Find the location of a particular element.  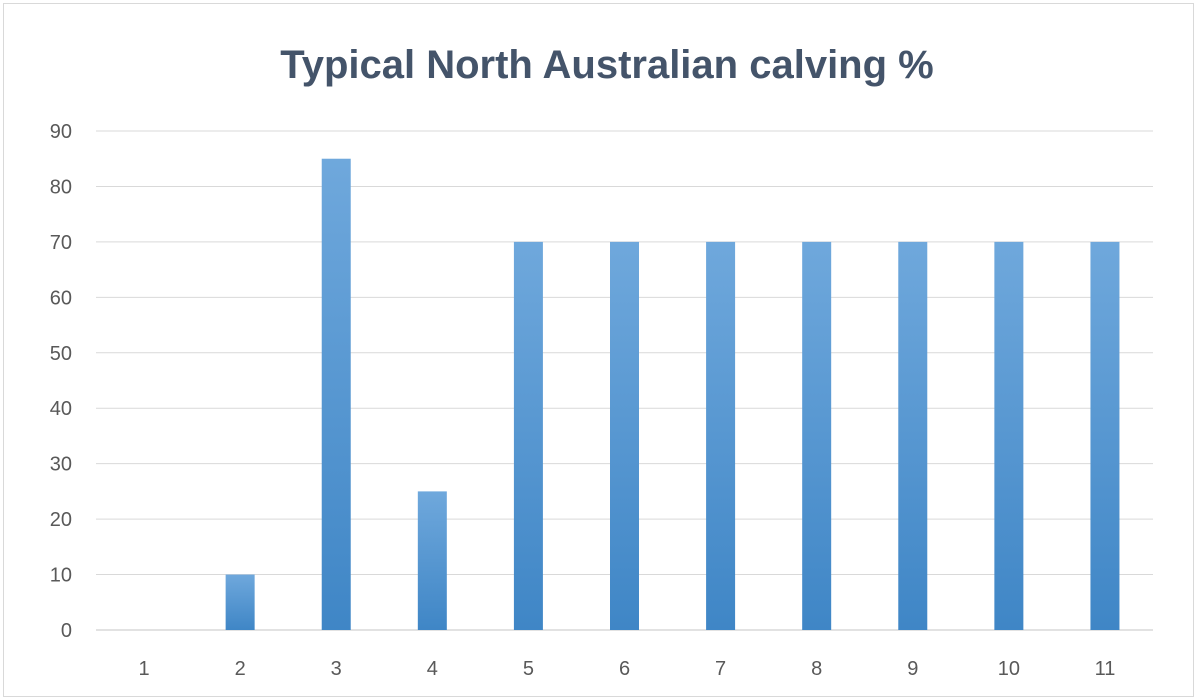

x-tick-label: 9 is located at coordinates (912, 669).